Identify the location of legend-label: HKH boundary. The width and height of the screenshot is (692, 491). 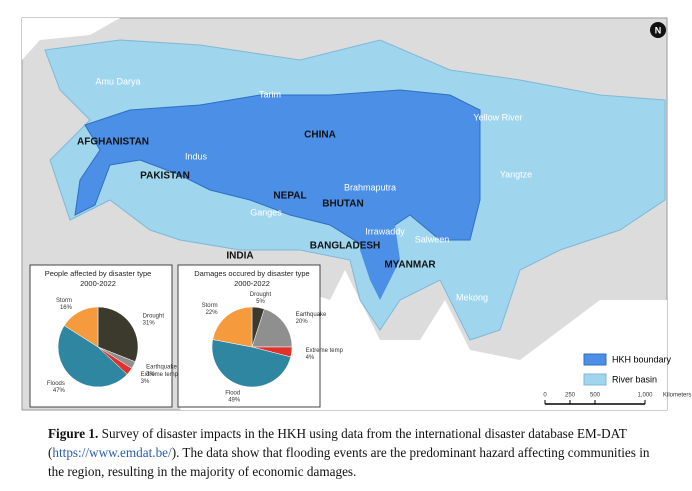
(642, 359).